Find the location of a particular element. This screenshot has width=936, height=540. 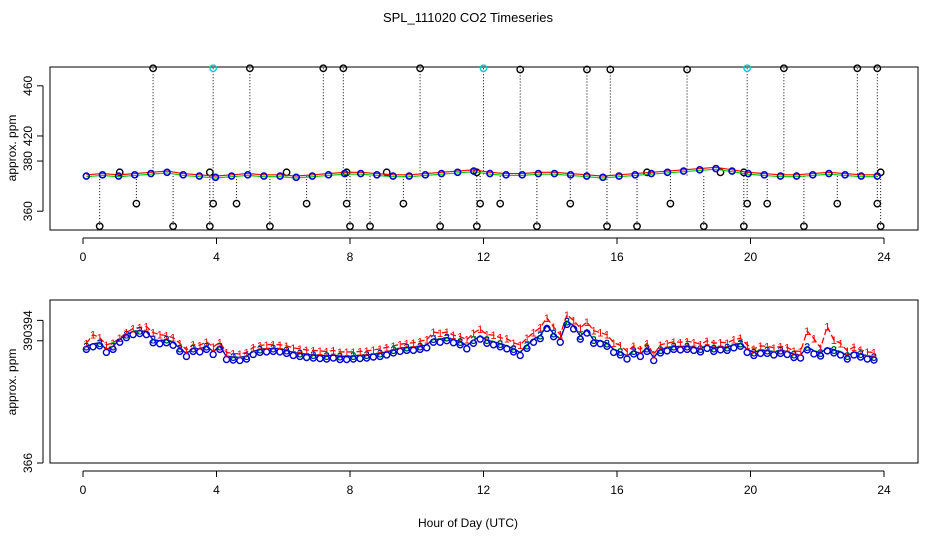

lower-x-tick-label: 8 is located at coordinates (350, 490).